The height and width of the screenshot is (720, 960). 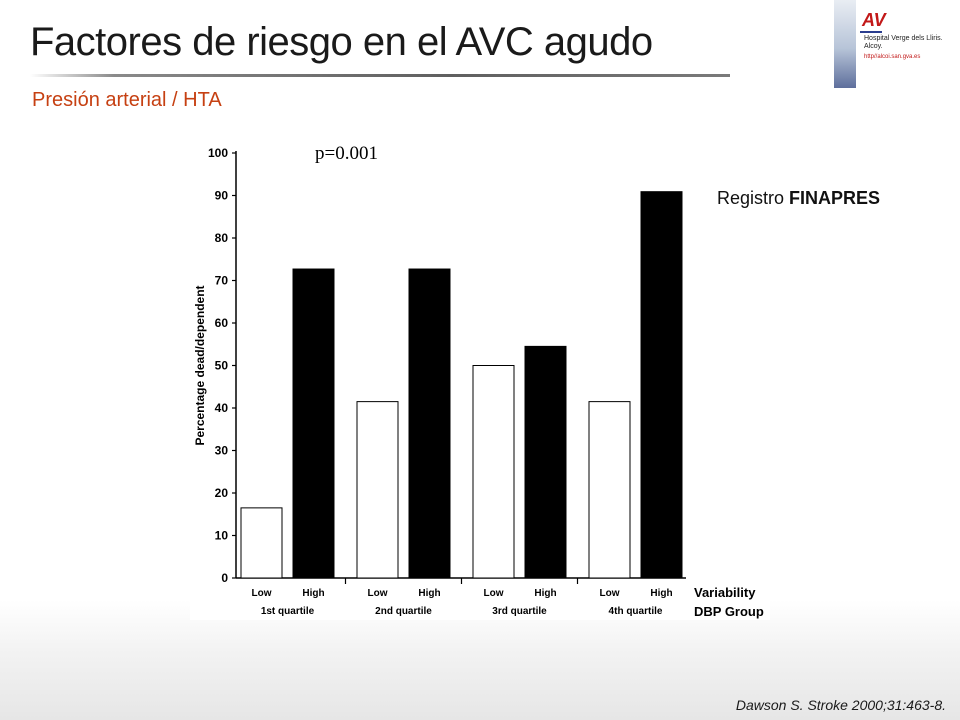 I want to click on hospital-url: http//alcoi.san.gva.es, so click(x=892, y=57).